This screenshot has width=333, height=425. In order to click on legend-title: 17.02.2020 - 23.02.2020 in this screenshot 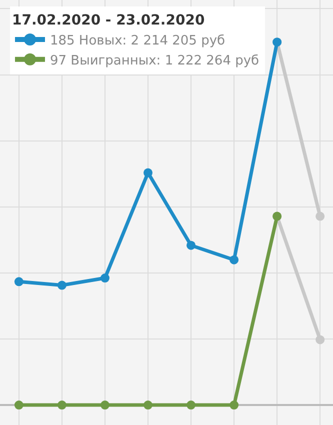, I will do `click(108, 20)`.